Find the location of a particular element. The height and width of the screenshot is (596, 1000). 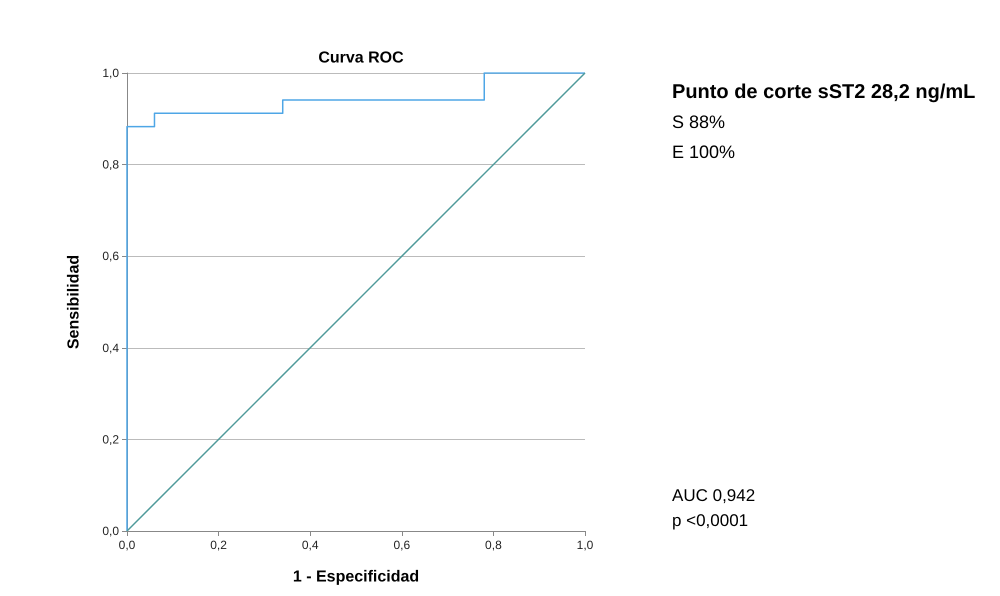

y-tick-label: 0,4 is located at coordinates (111, 347).